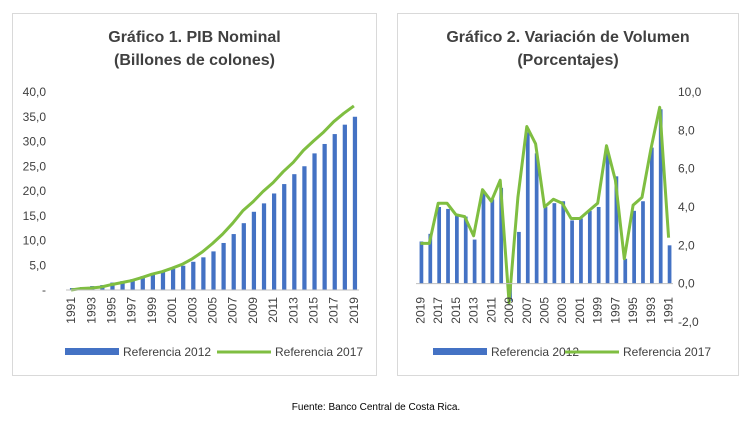 The image size is (752, 422). What do you see at coordinates (686, 284) in the screenshot?
I see `y-tick-label: 0,0` at bounding box center [686, 284].